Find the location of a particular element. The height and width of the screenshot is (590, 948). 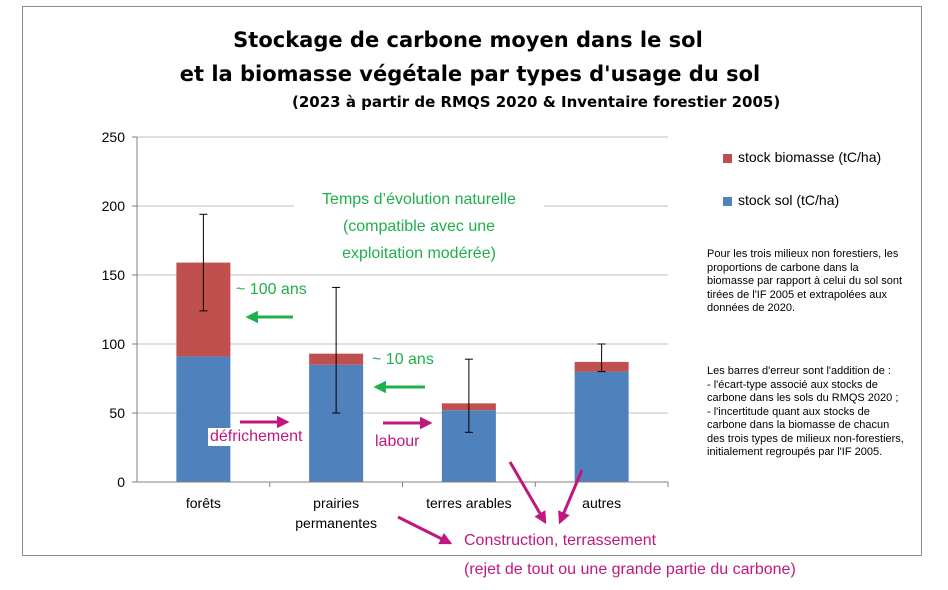

x-category-label: permanentes is located at coordinates (336, 523).